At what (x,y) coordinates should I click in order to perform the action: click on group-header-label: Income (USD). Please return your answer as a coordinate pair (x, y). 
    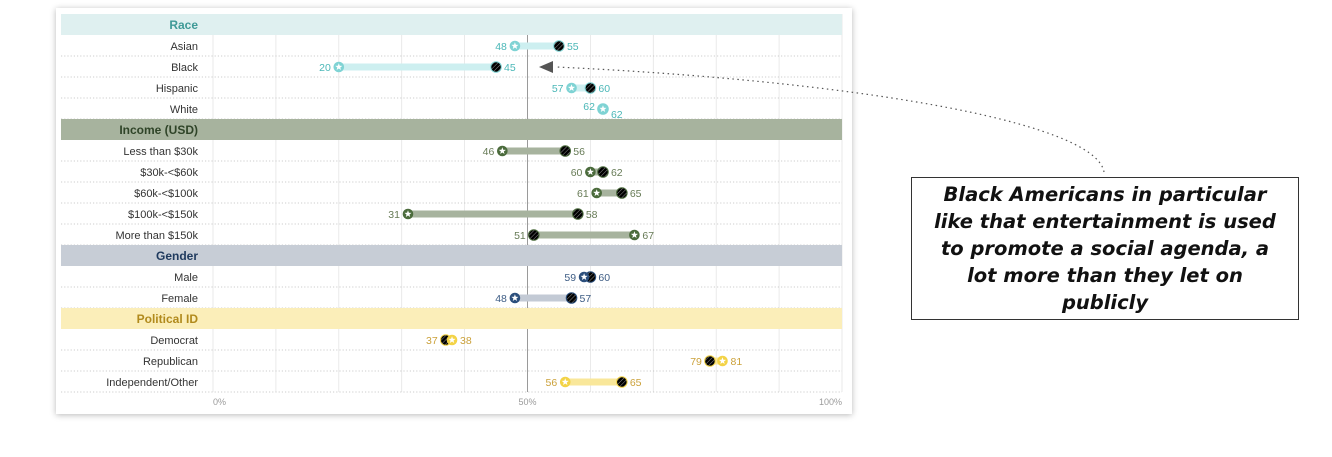
    Looking at the image, I should click on (158, 130).